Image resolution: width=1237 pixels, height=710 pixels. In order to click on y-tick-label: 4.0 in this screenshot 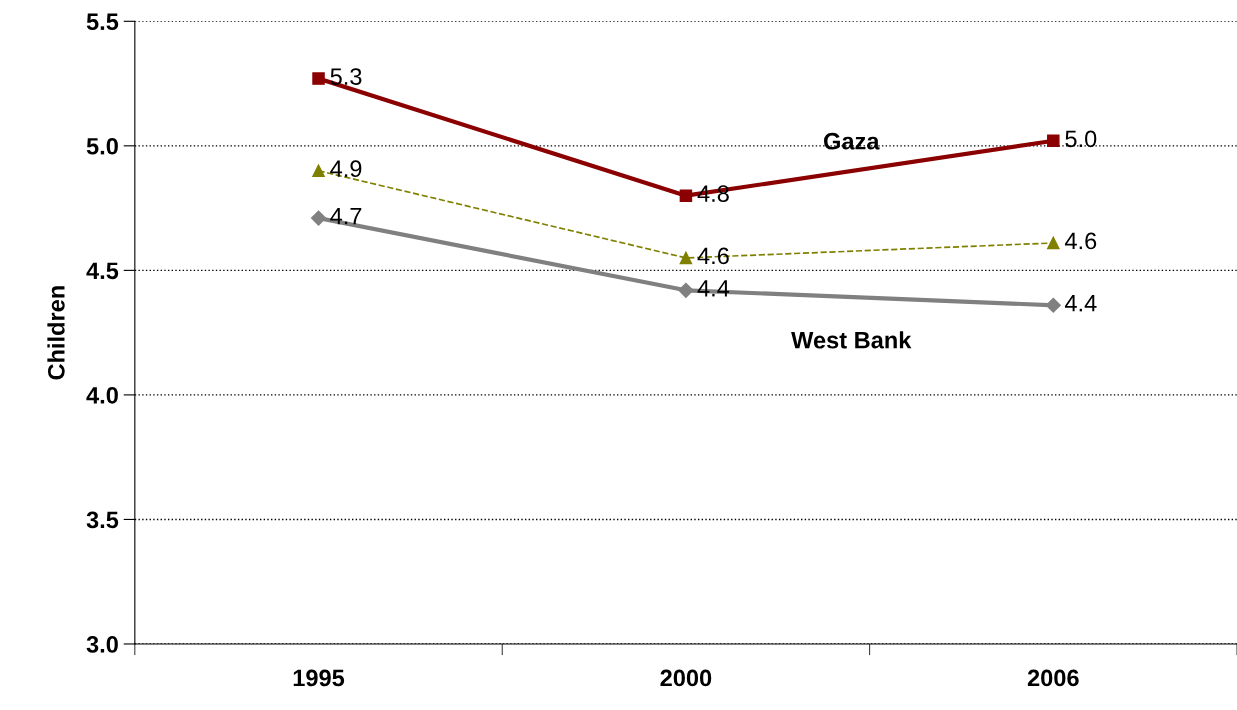, I will do `click(102, 395)`.